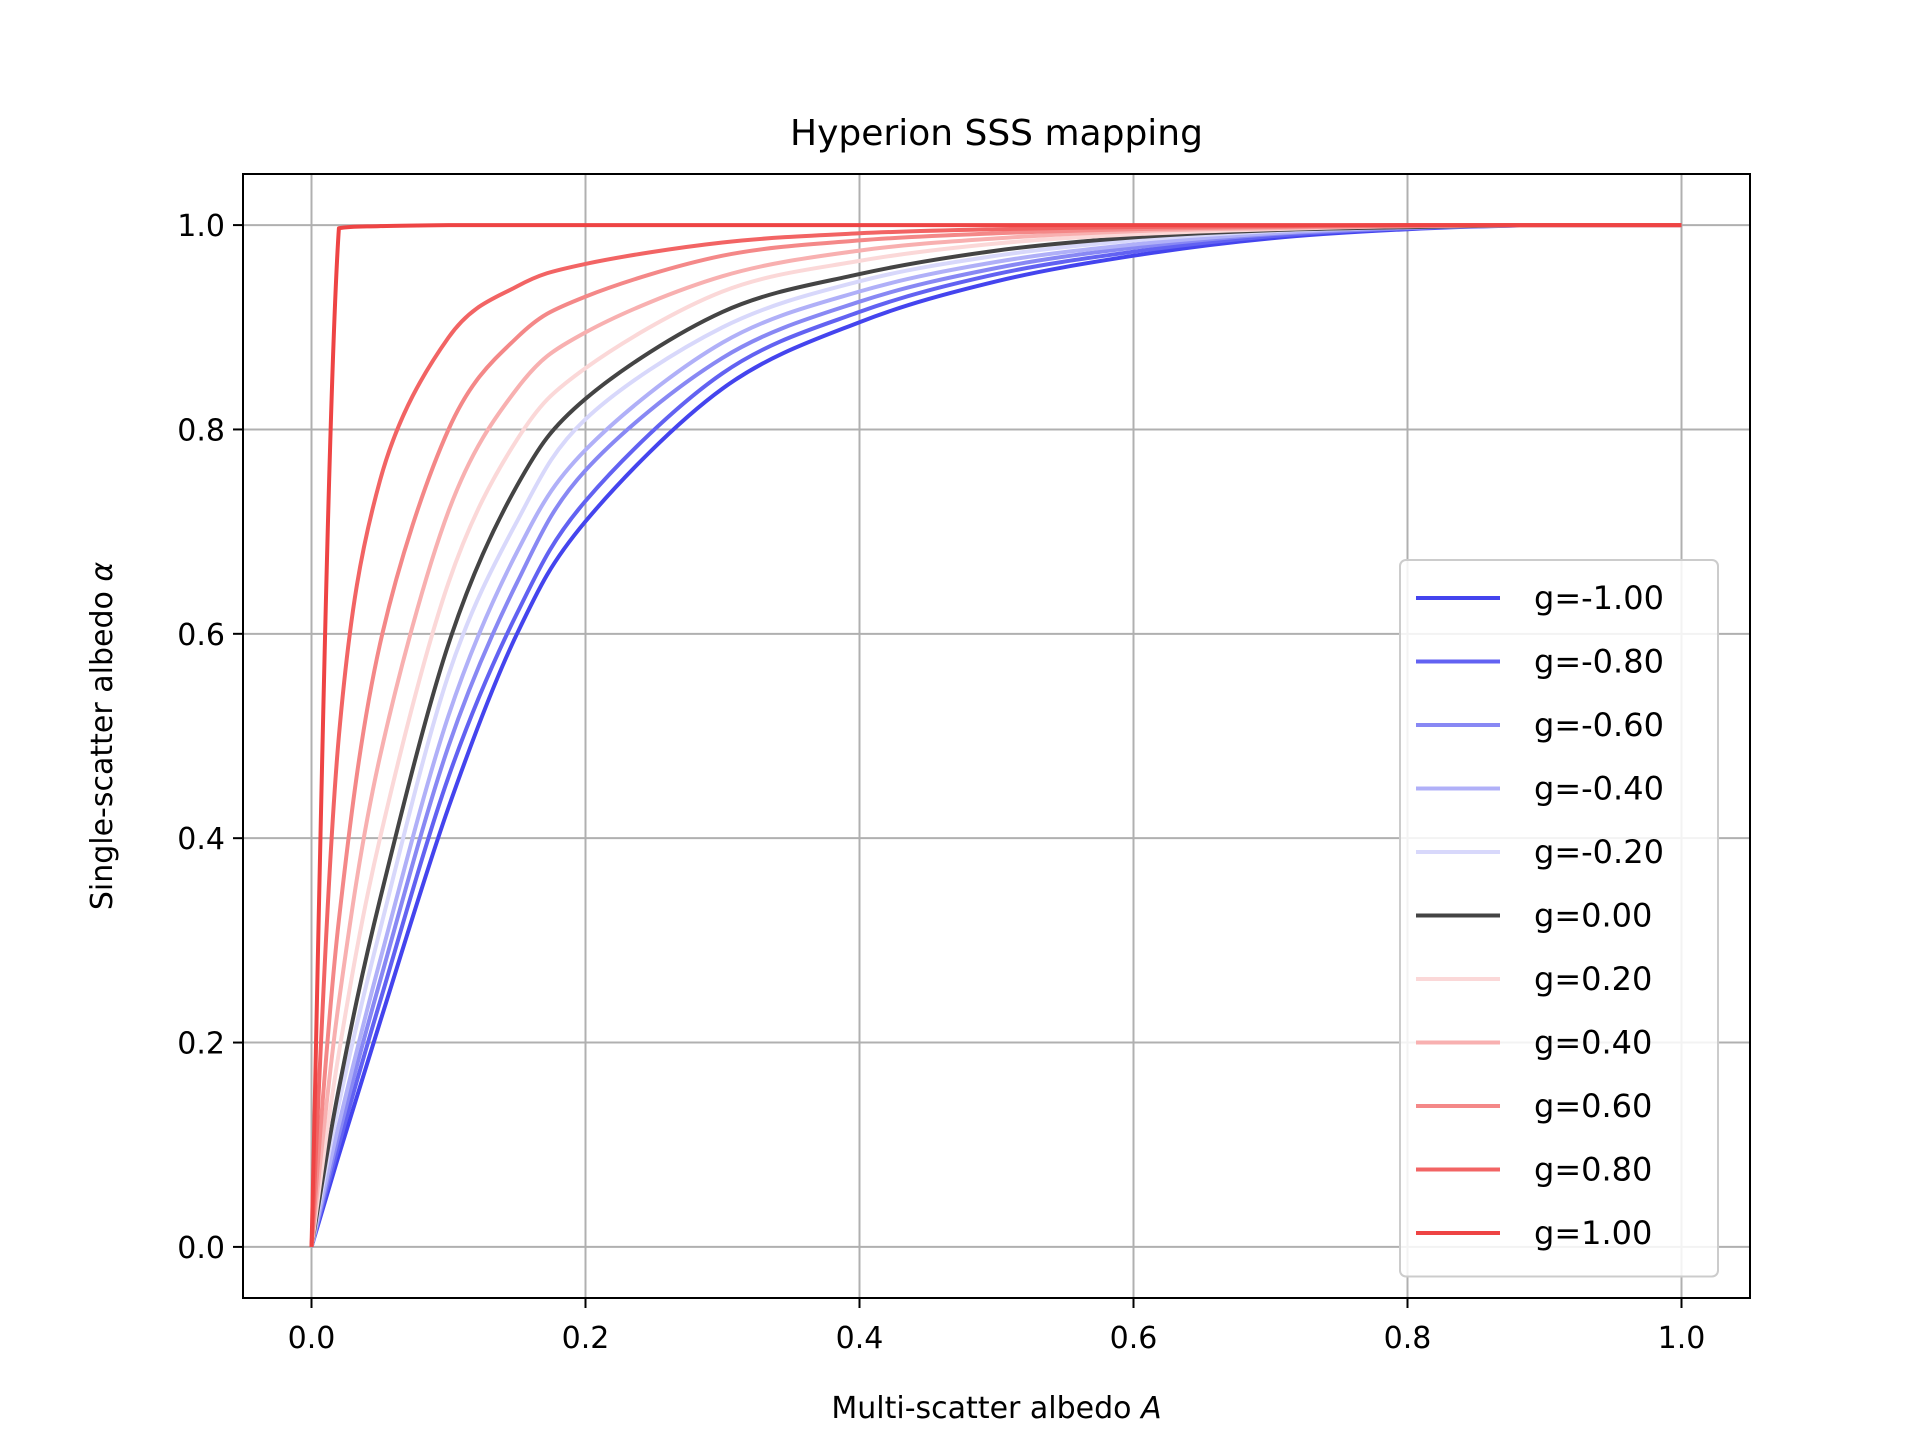 Image resolution: width=1920 pixels, height=1440 pixels. Describe the element at coordinates (312, 1338) in the screenshot. I see `x-tick-label: 0.0` at that location.